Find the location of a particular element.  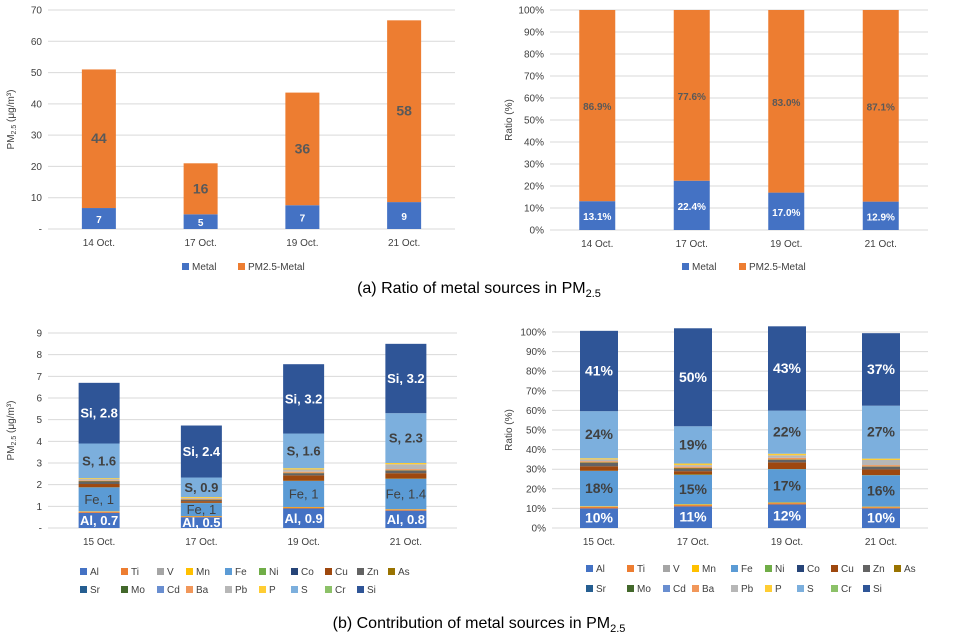

legend-label-cr: Cr is located at coordinates (846, 589).